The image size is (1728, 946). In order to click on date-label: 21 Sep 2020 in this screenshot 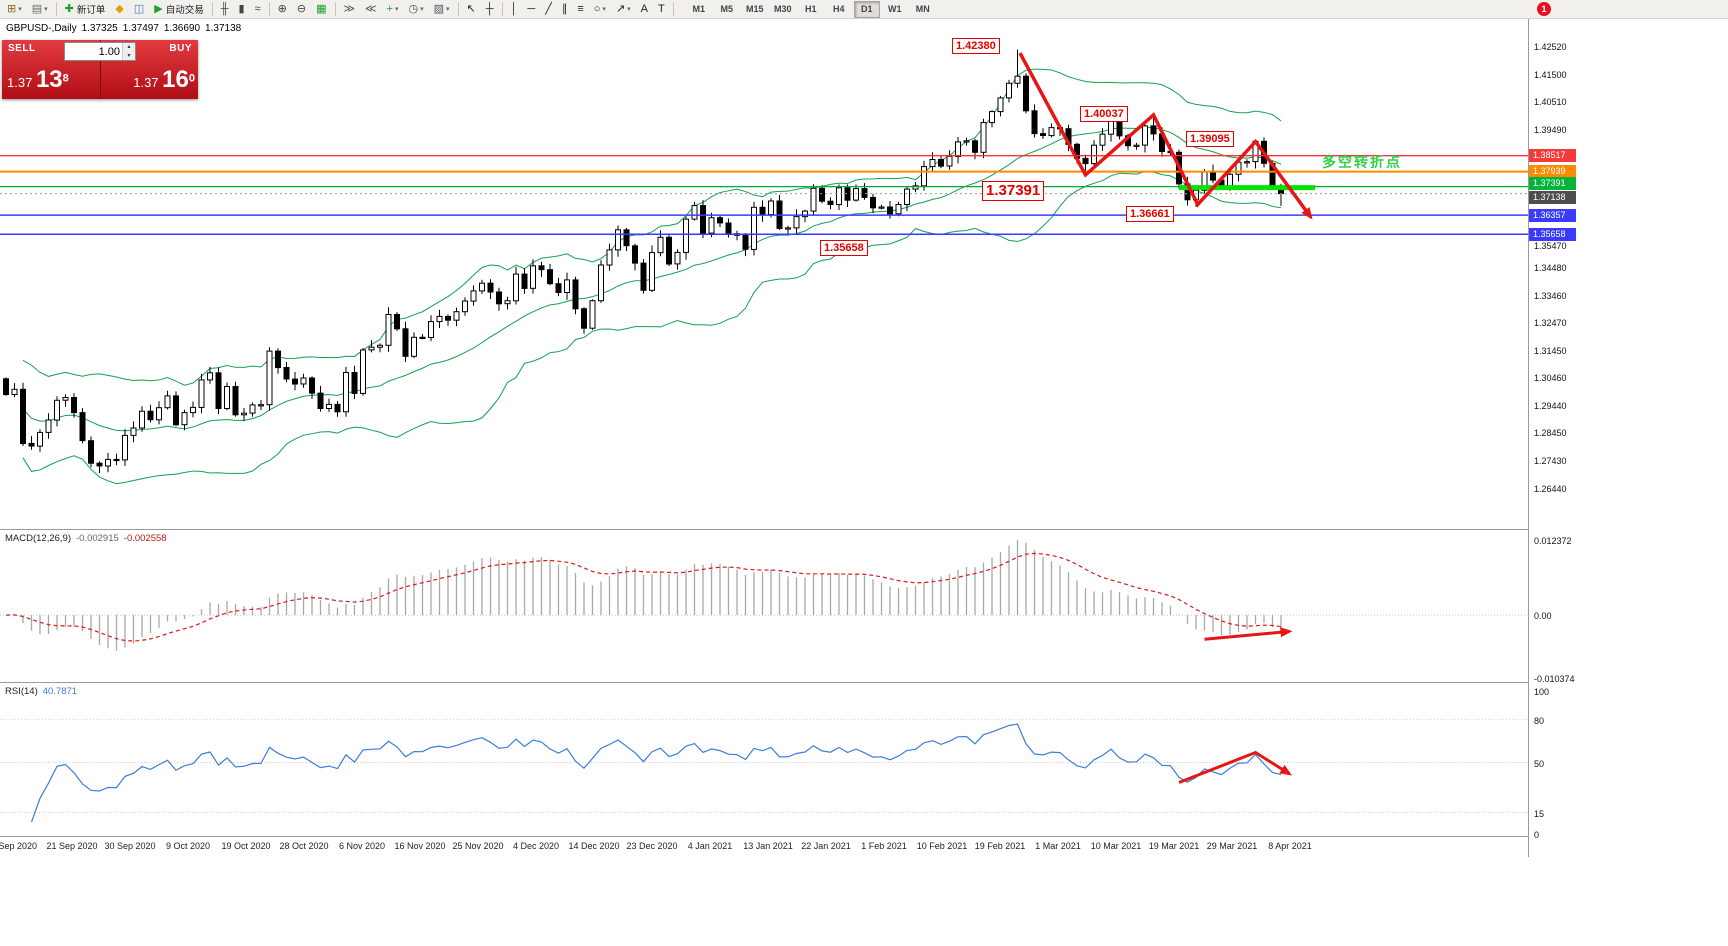, I will do `click(72, 846)`.